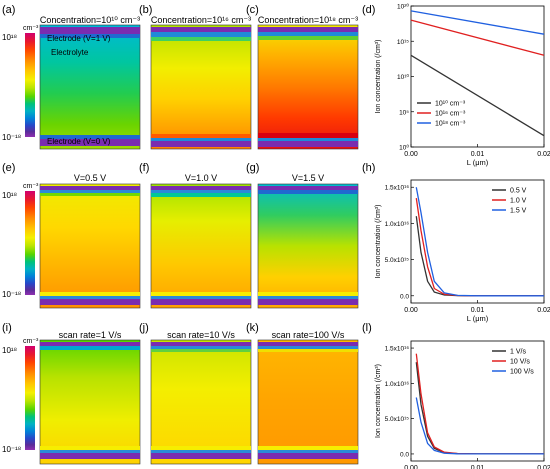  What do you see at coordinates (201, 335) in the screenshot?
I see `panel-title: scan rate=10 V/s` at bounding box center [201, 335].